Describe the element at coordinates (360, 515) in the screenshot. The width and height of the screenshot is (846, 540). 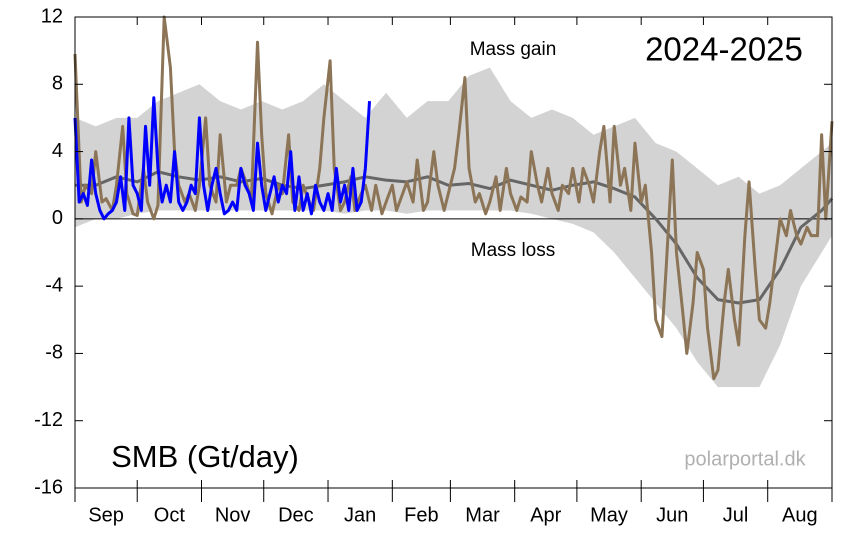
I see `x-tick-label: Jan` at that location.